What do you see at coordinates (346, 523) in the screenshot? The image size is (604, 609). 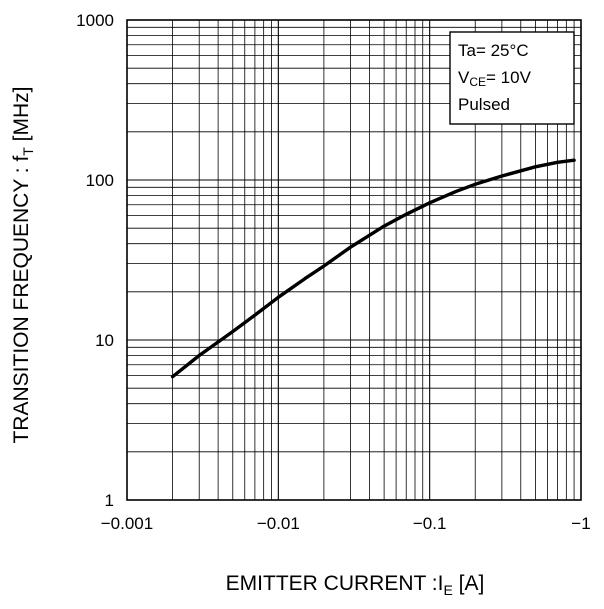 I see `x-tick-labels: −0.001 −0.01 −0.1 −1` at bounding box center [346, 523].